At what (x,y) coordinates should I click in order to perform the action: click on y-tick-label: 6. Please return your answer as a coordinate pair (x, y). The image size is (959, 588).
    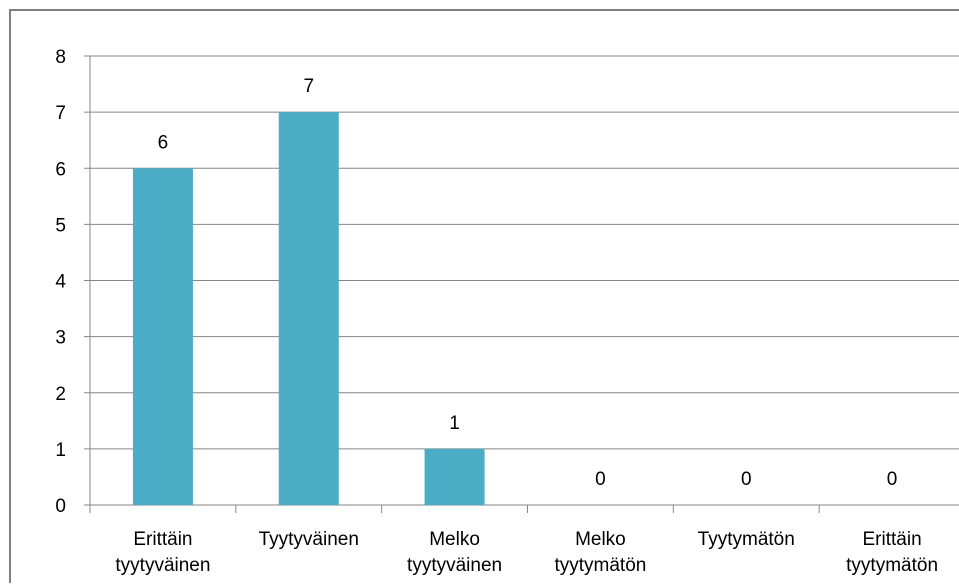
    Looking at the image, I should click on (60, 169).